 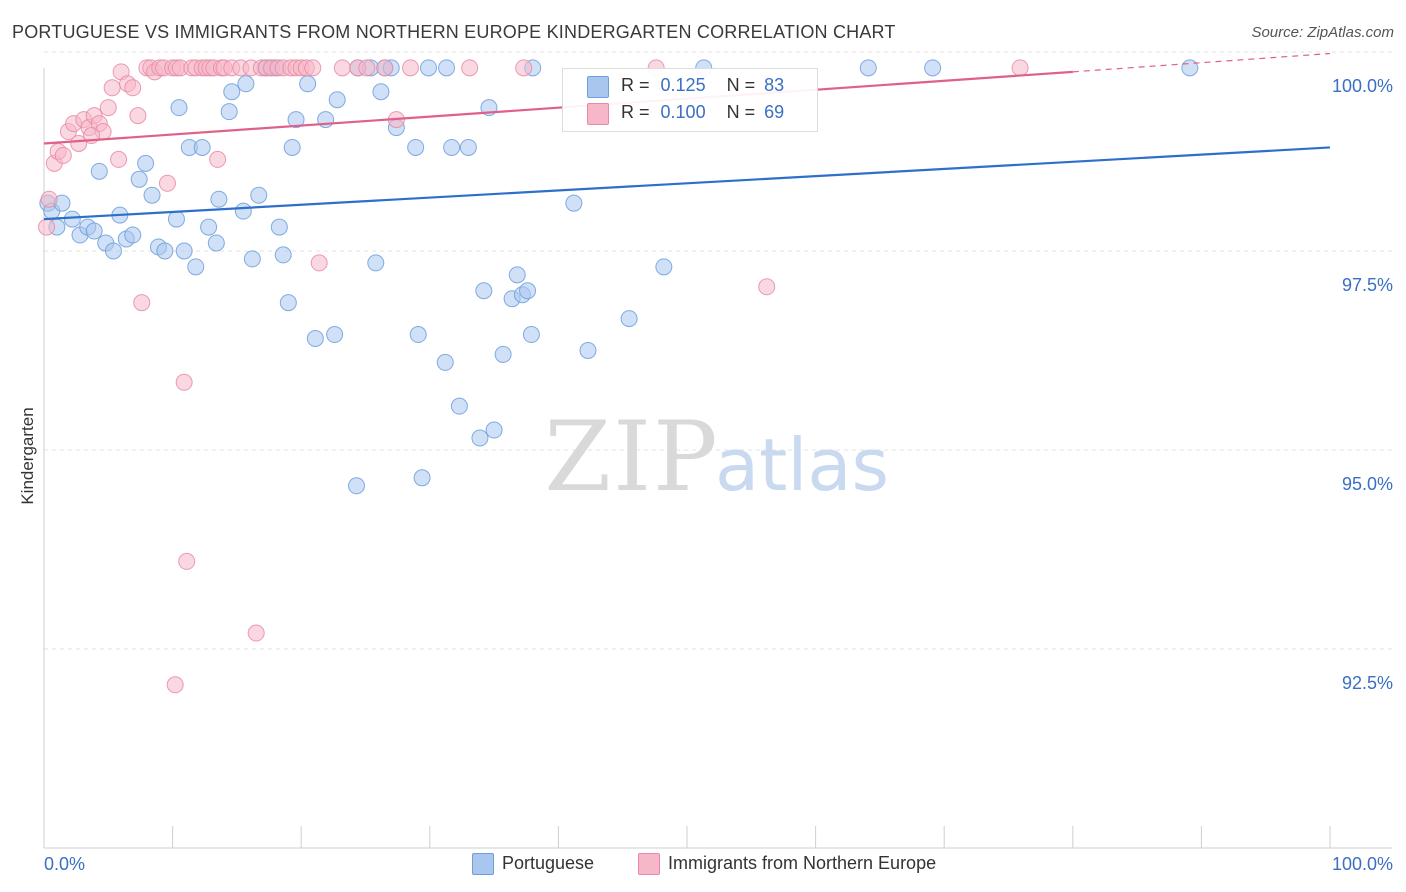 I want to click on watermark-atlas: atlas, so click(x=802, y=465).